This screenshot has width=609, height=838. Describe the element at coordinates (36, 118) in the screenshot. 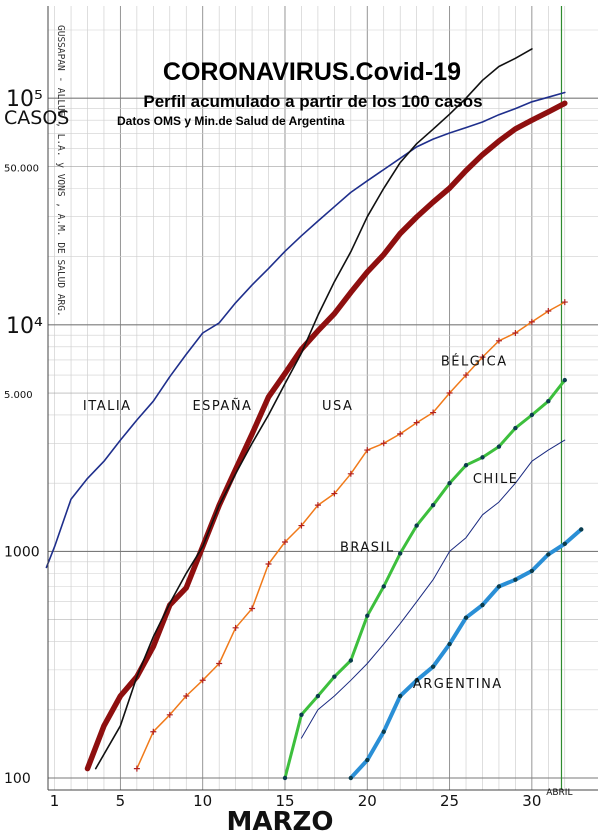

I see `y-axis-title: CASOS` at that location.